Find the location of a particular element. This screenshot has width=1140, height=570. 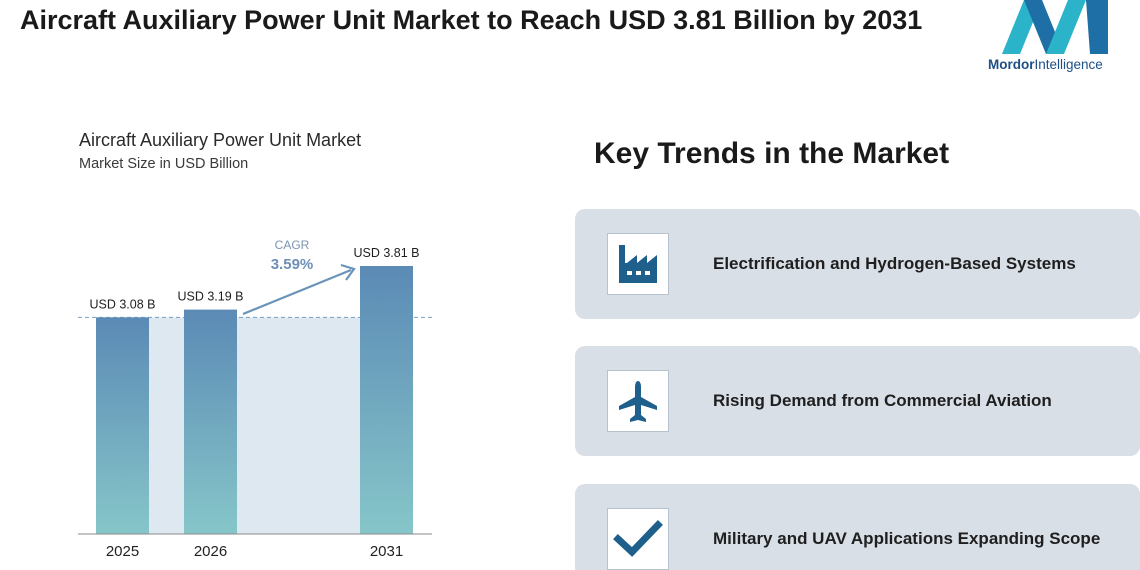

bar-value-label: USD 3.08 B is located at coordinates (122, 304).